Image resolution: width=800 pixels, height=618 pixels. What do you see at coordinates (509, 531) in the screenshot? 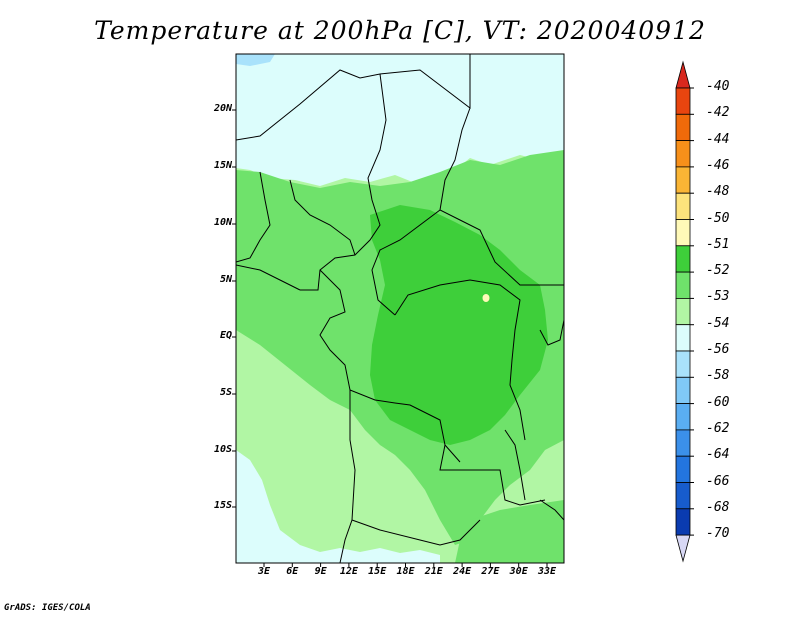
I see `region-green-south` at bounding box center [509, 531].